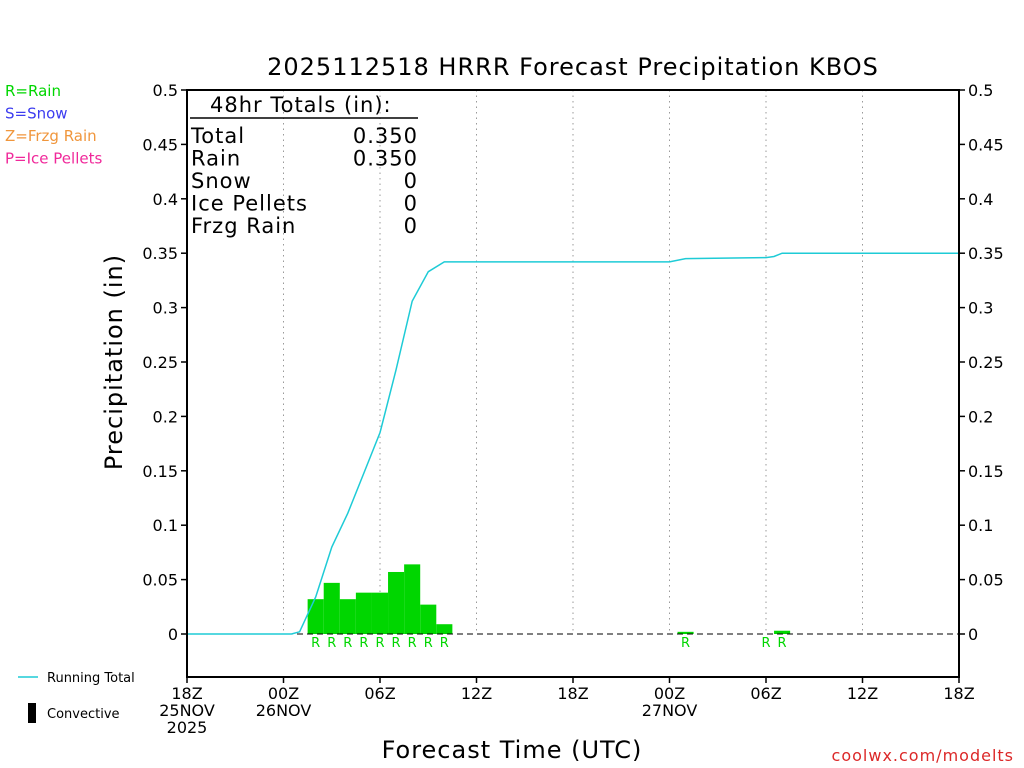 The image size is (1024, 768). I want to click on y-tick-label-left: 0.1, so click(165, 525).